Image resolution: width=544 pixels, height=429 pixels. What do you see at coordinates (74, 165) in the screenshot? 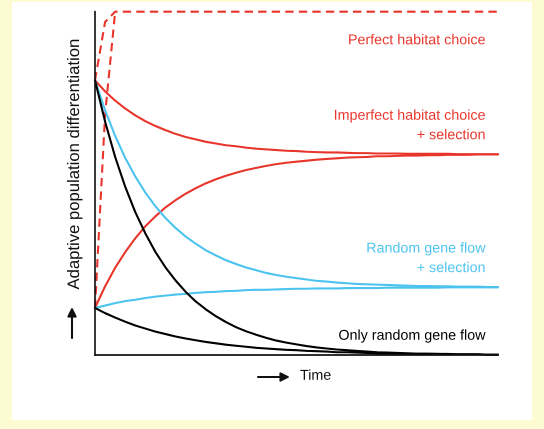
I see `y-axis-title: Adaptive population differentiation` at bounding box center [74, 165].